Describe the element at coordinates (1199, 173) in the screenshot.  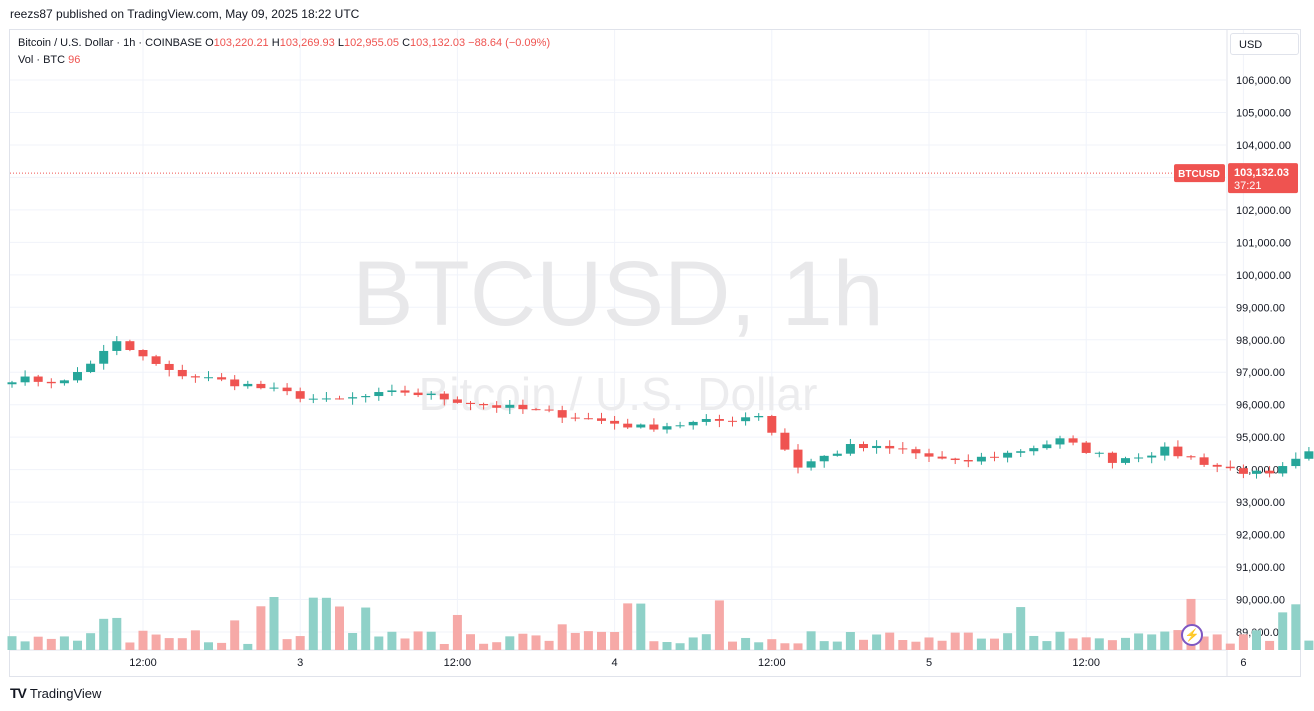
I see `symbol-tag` at that location.